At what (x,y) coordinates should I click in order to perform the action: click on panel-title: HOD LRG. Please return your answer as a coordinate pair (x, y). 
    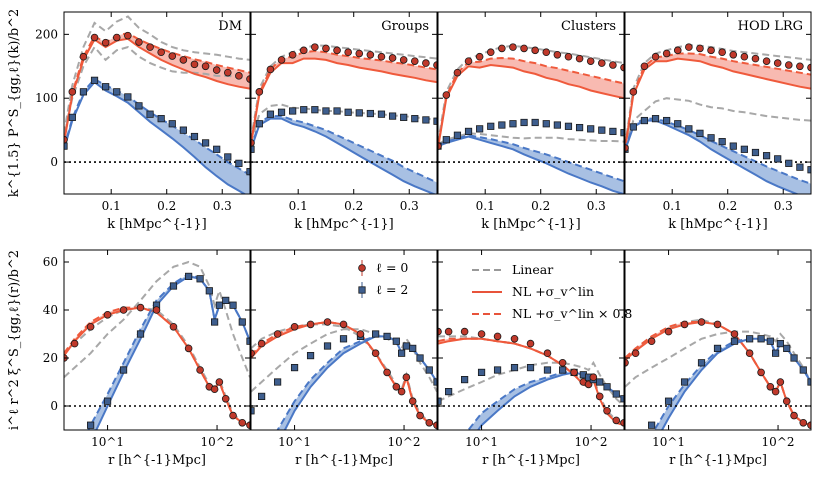
    Looking at the image, I should click on (770, 26).